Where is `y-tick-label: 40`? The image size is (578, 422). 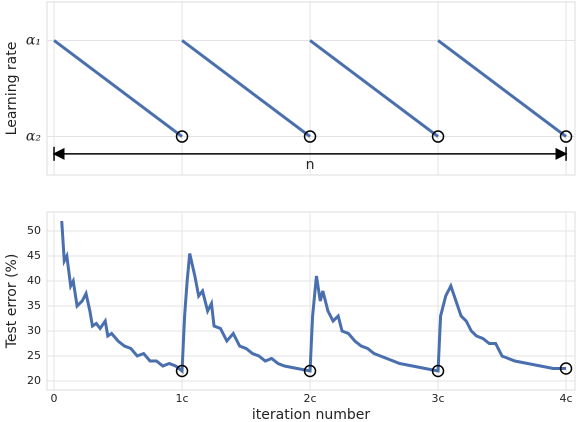 y-tick-label: 40 is located at coordinates (34, 280).